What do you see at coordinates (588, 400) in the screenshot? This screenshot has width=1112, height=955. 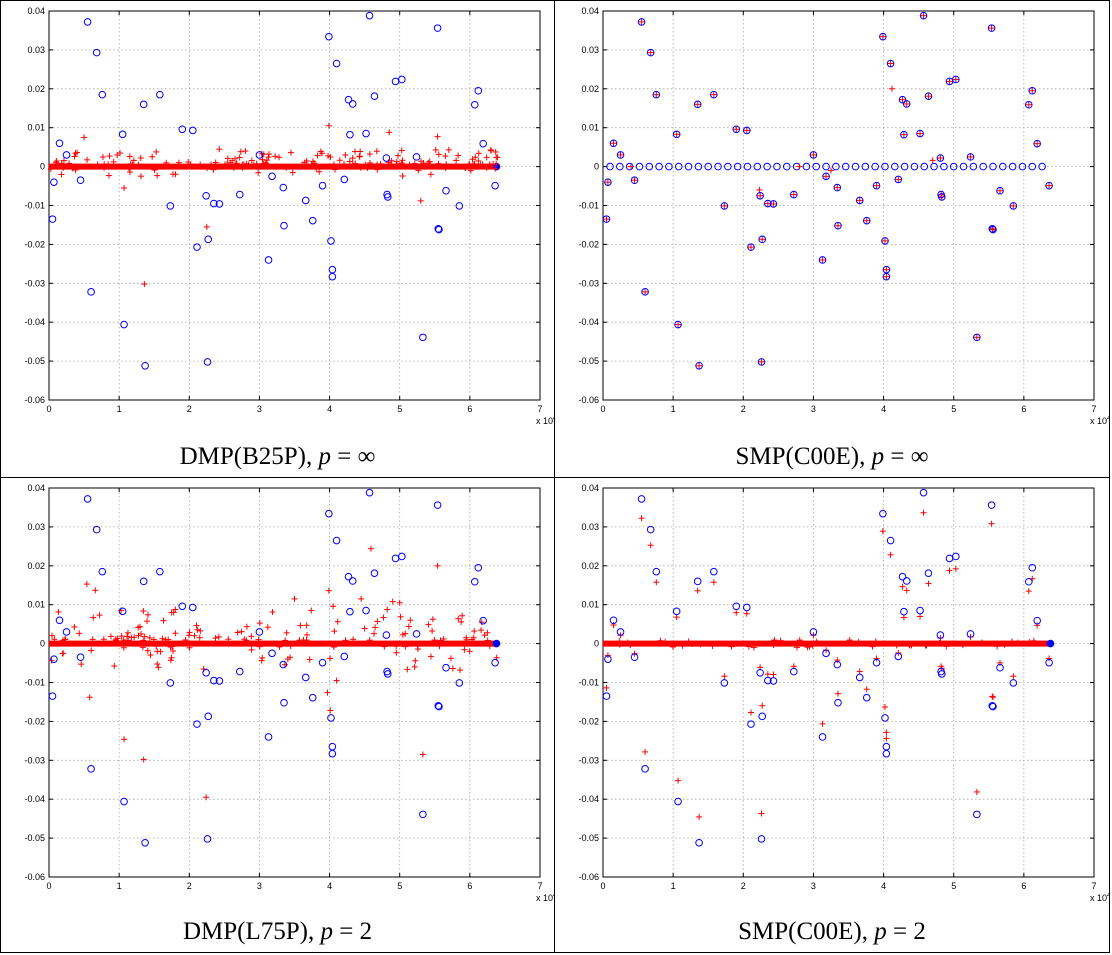 I see `y-tick-label: -0.06` at bounding box center [588, 400].